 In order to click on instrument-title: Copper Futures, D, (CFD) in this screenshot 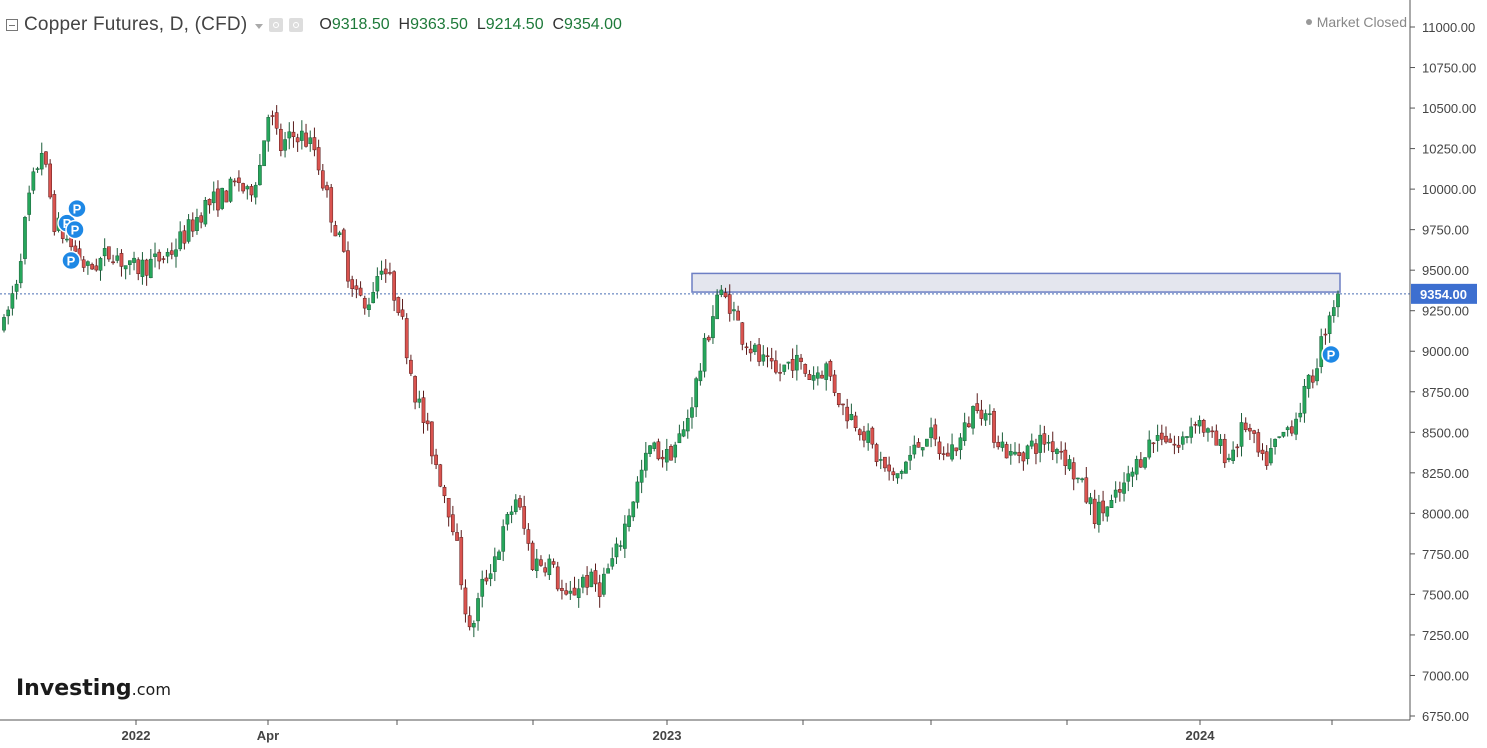, I will do `click(136, 24)`.